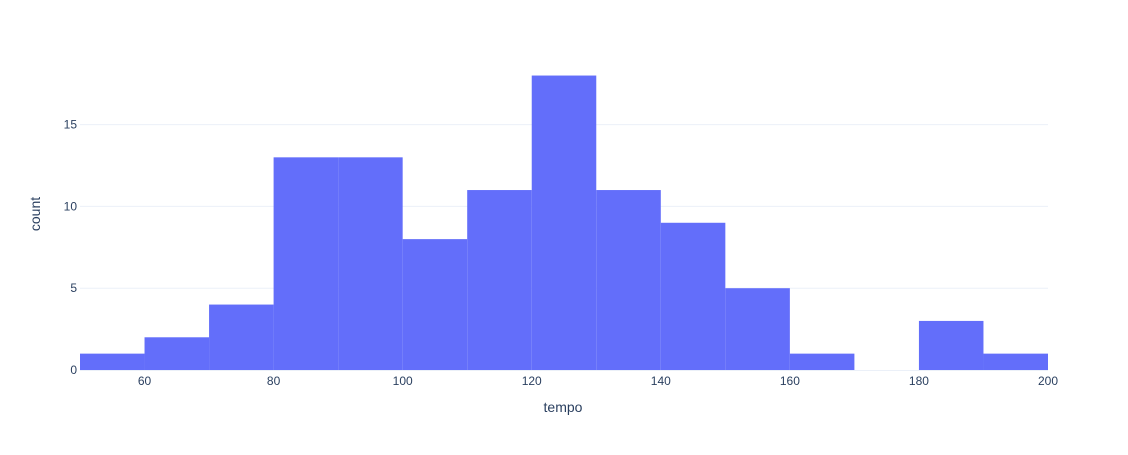 Image resolution: width=1128 pixels, height=455 pixels. Describe the element at coordinates (790, 381) in the screenshot. I see `x-tick-label: 160` at that location.